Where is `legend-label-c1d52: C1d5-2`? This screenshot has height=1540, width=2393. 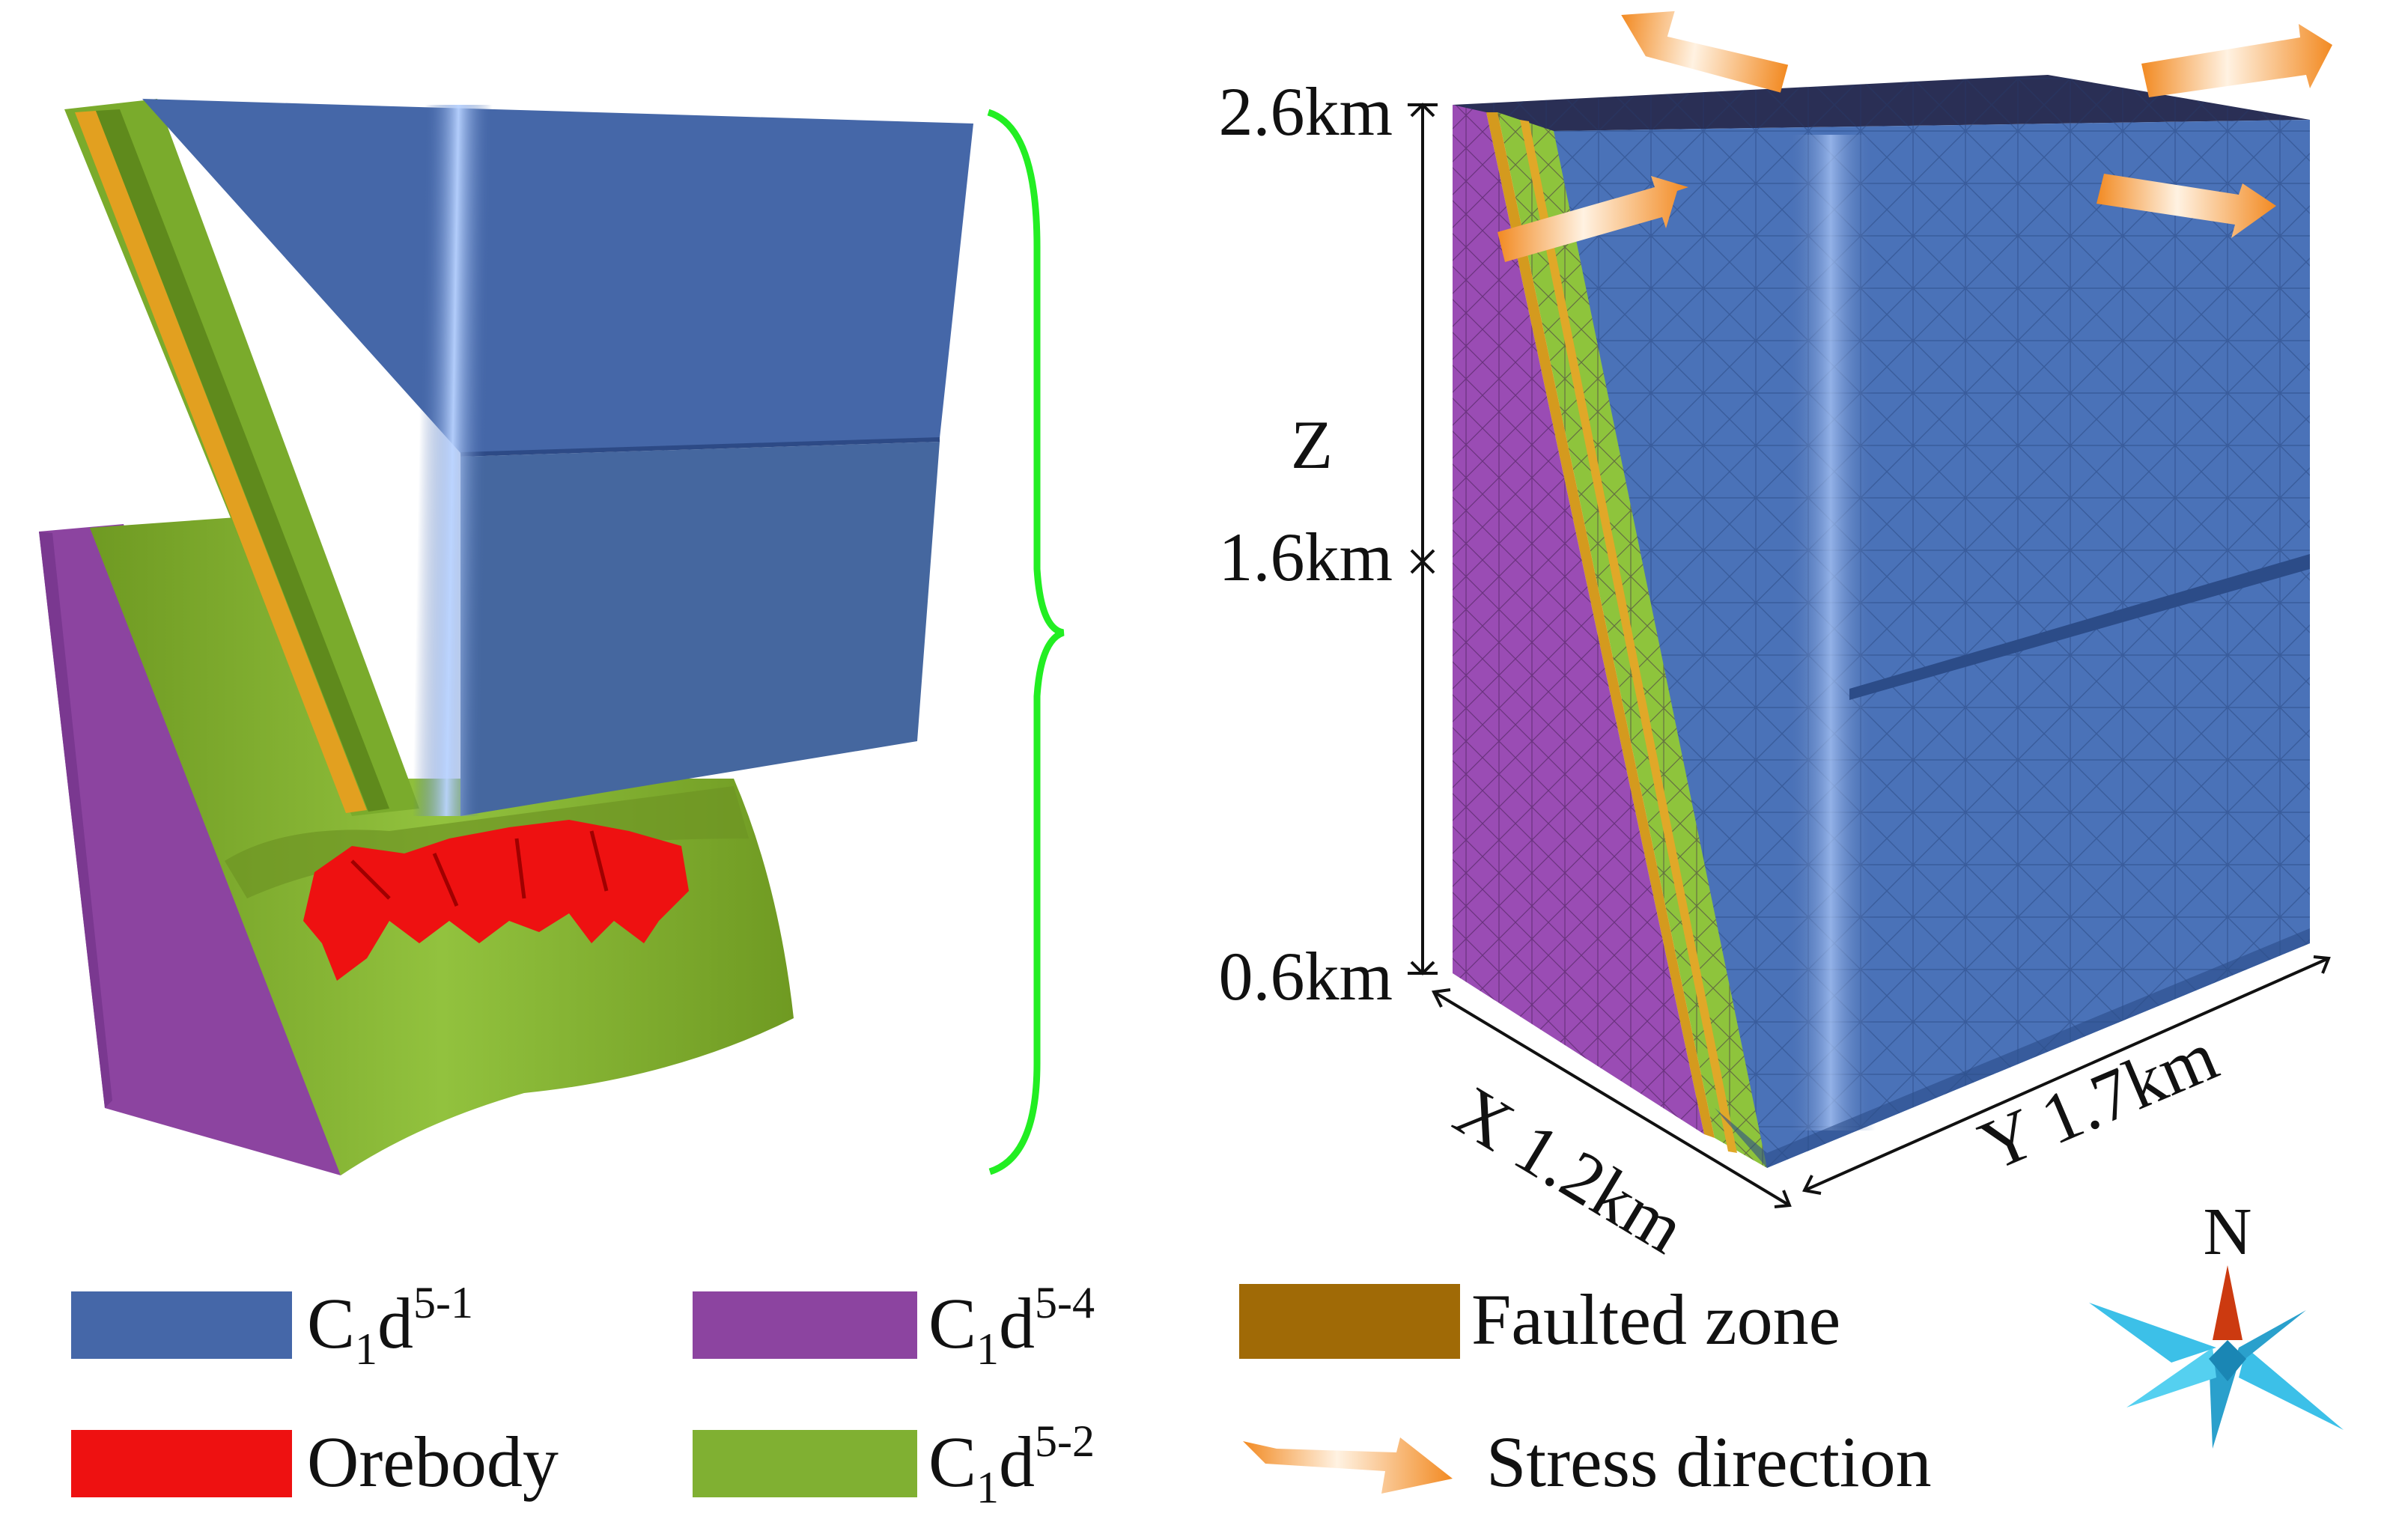 legend-label-c1d52: C1d5-2 is located at coordinates (1011, 1464).